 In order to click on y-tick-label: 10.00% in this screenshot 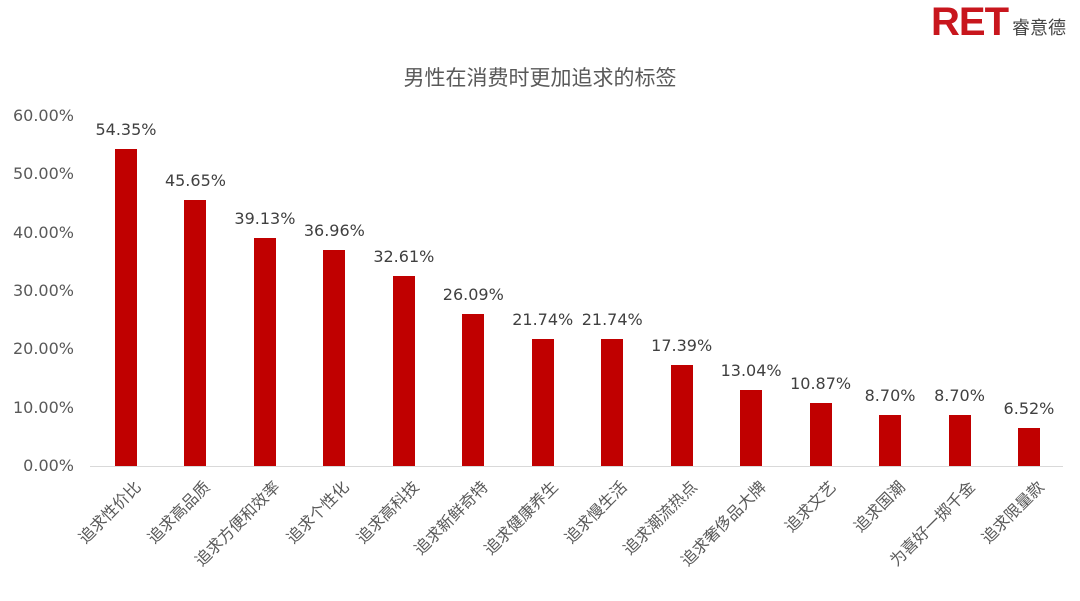, I will do `click(43, 407)`.